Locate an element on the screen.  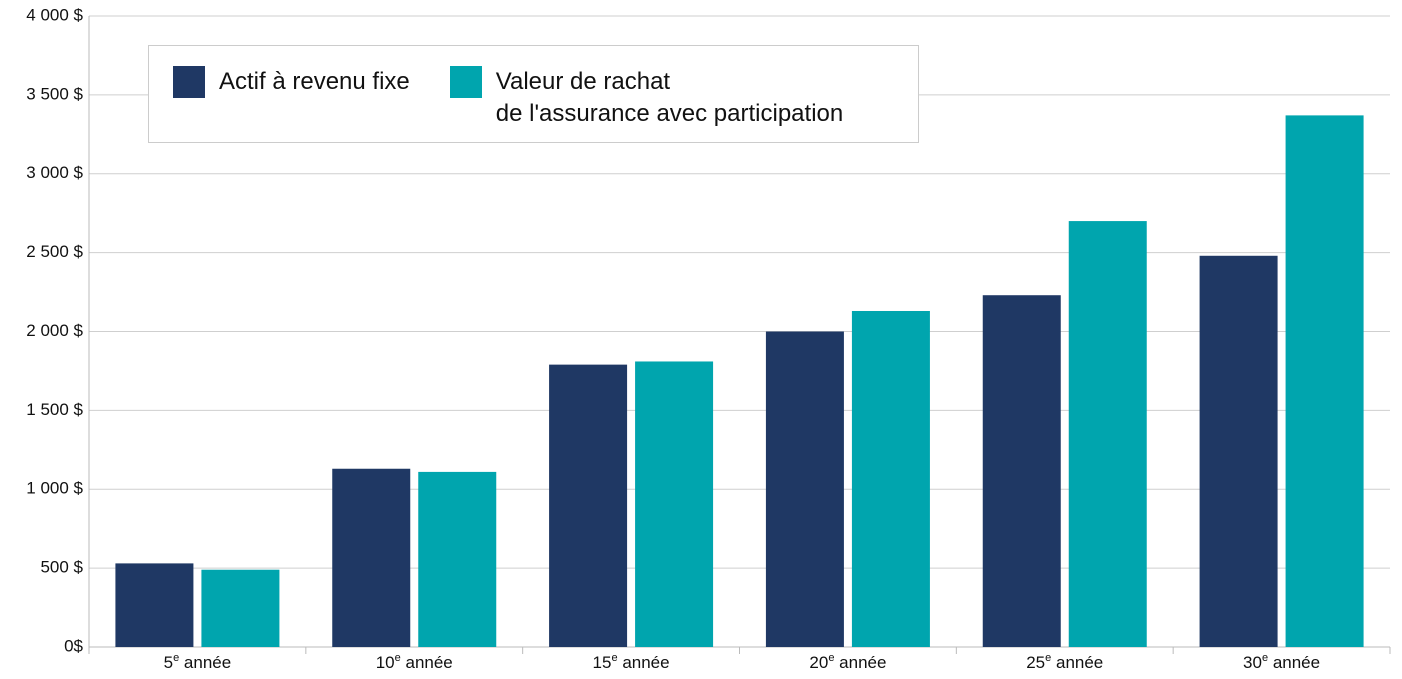
legend-item: Actif à revenu fixe is located at coordinates (291, 104).